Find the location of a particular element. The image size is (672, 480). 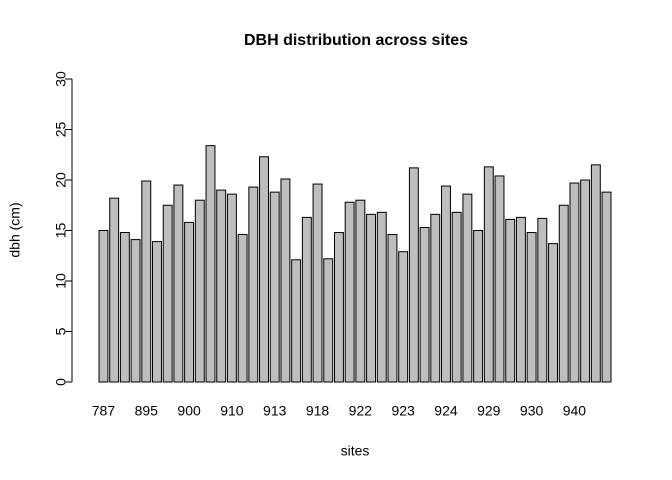

y-tick-label: 25 is located at coordinates (61, 130).